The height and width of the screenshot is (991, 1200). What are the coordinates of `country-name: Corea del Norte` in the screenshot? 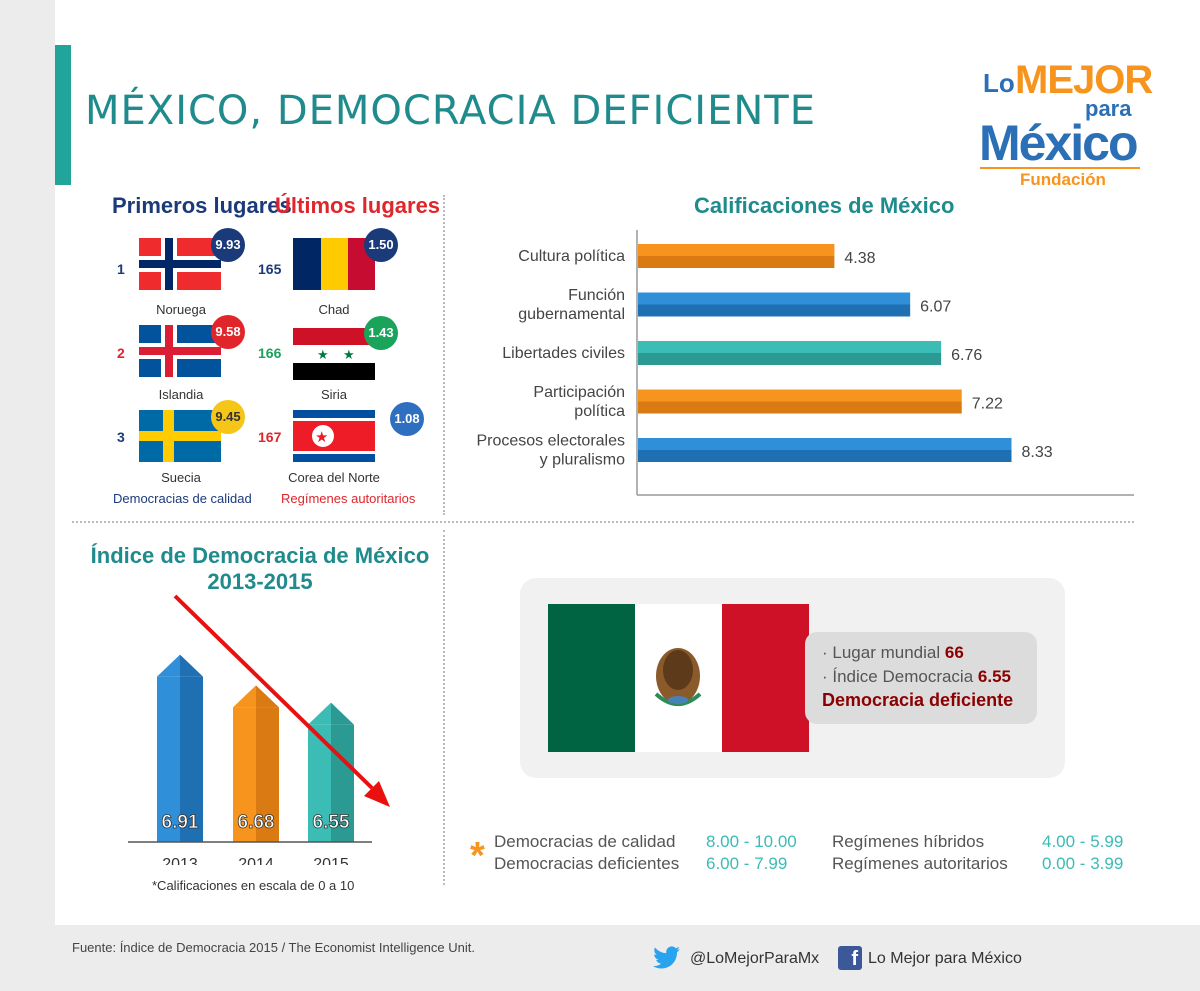 It's located at (334, 477).